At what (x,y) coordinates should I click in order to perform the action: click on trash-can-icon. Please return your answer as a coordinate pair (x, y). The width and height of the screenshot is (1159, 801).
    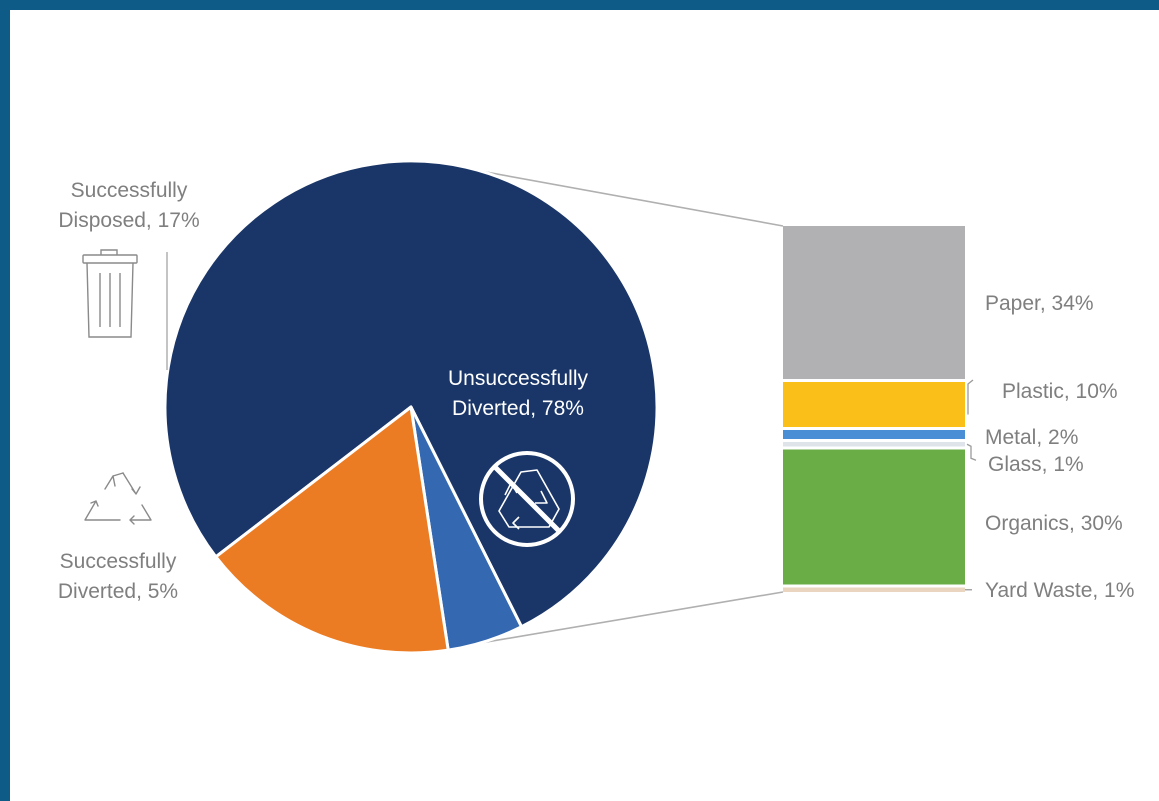
    Looking at the image, I should click on (110, 293).